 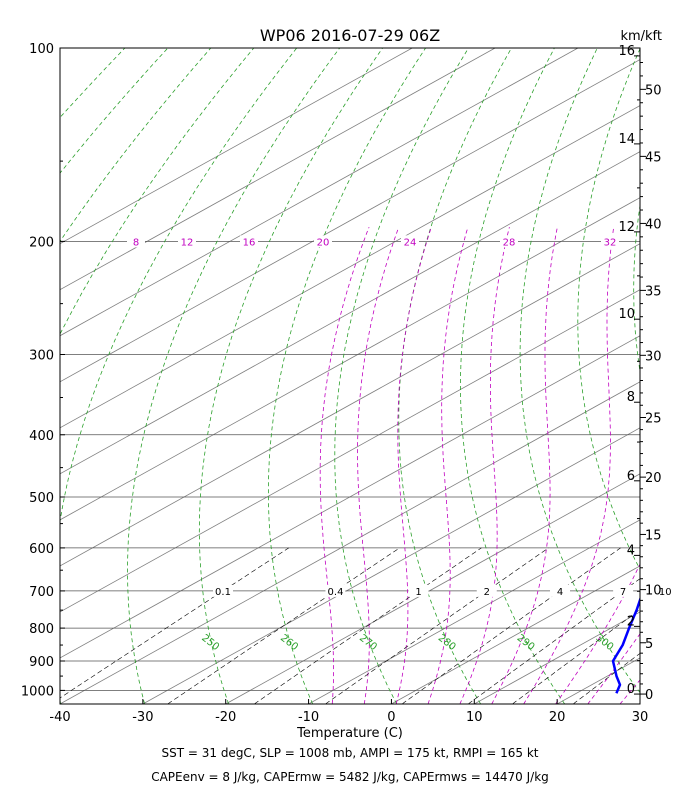 I want to click on x-tick-label: 0, so click(x=391, y=717).